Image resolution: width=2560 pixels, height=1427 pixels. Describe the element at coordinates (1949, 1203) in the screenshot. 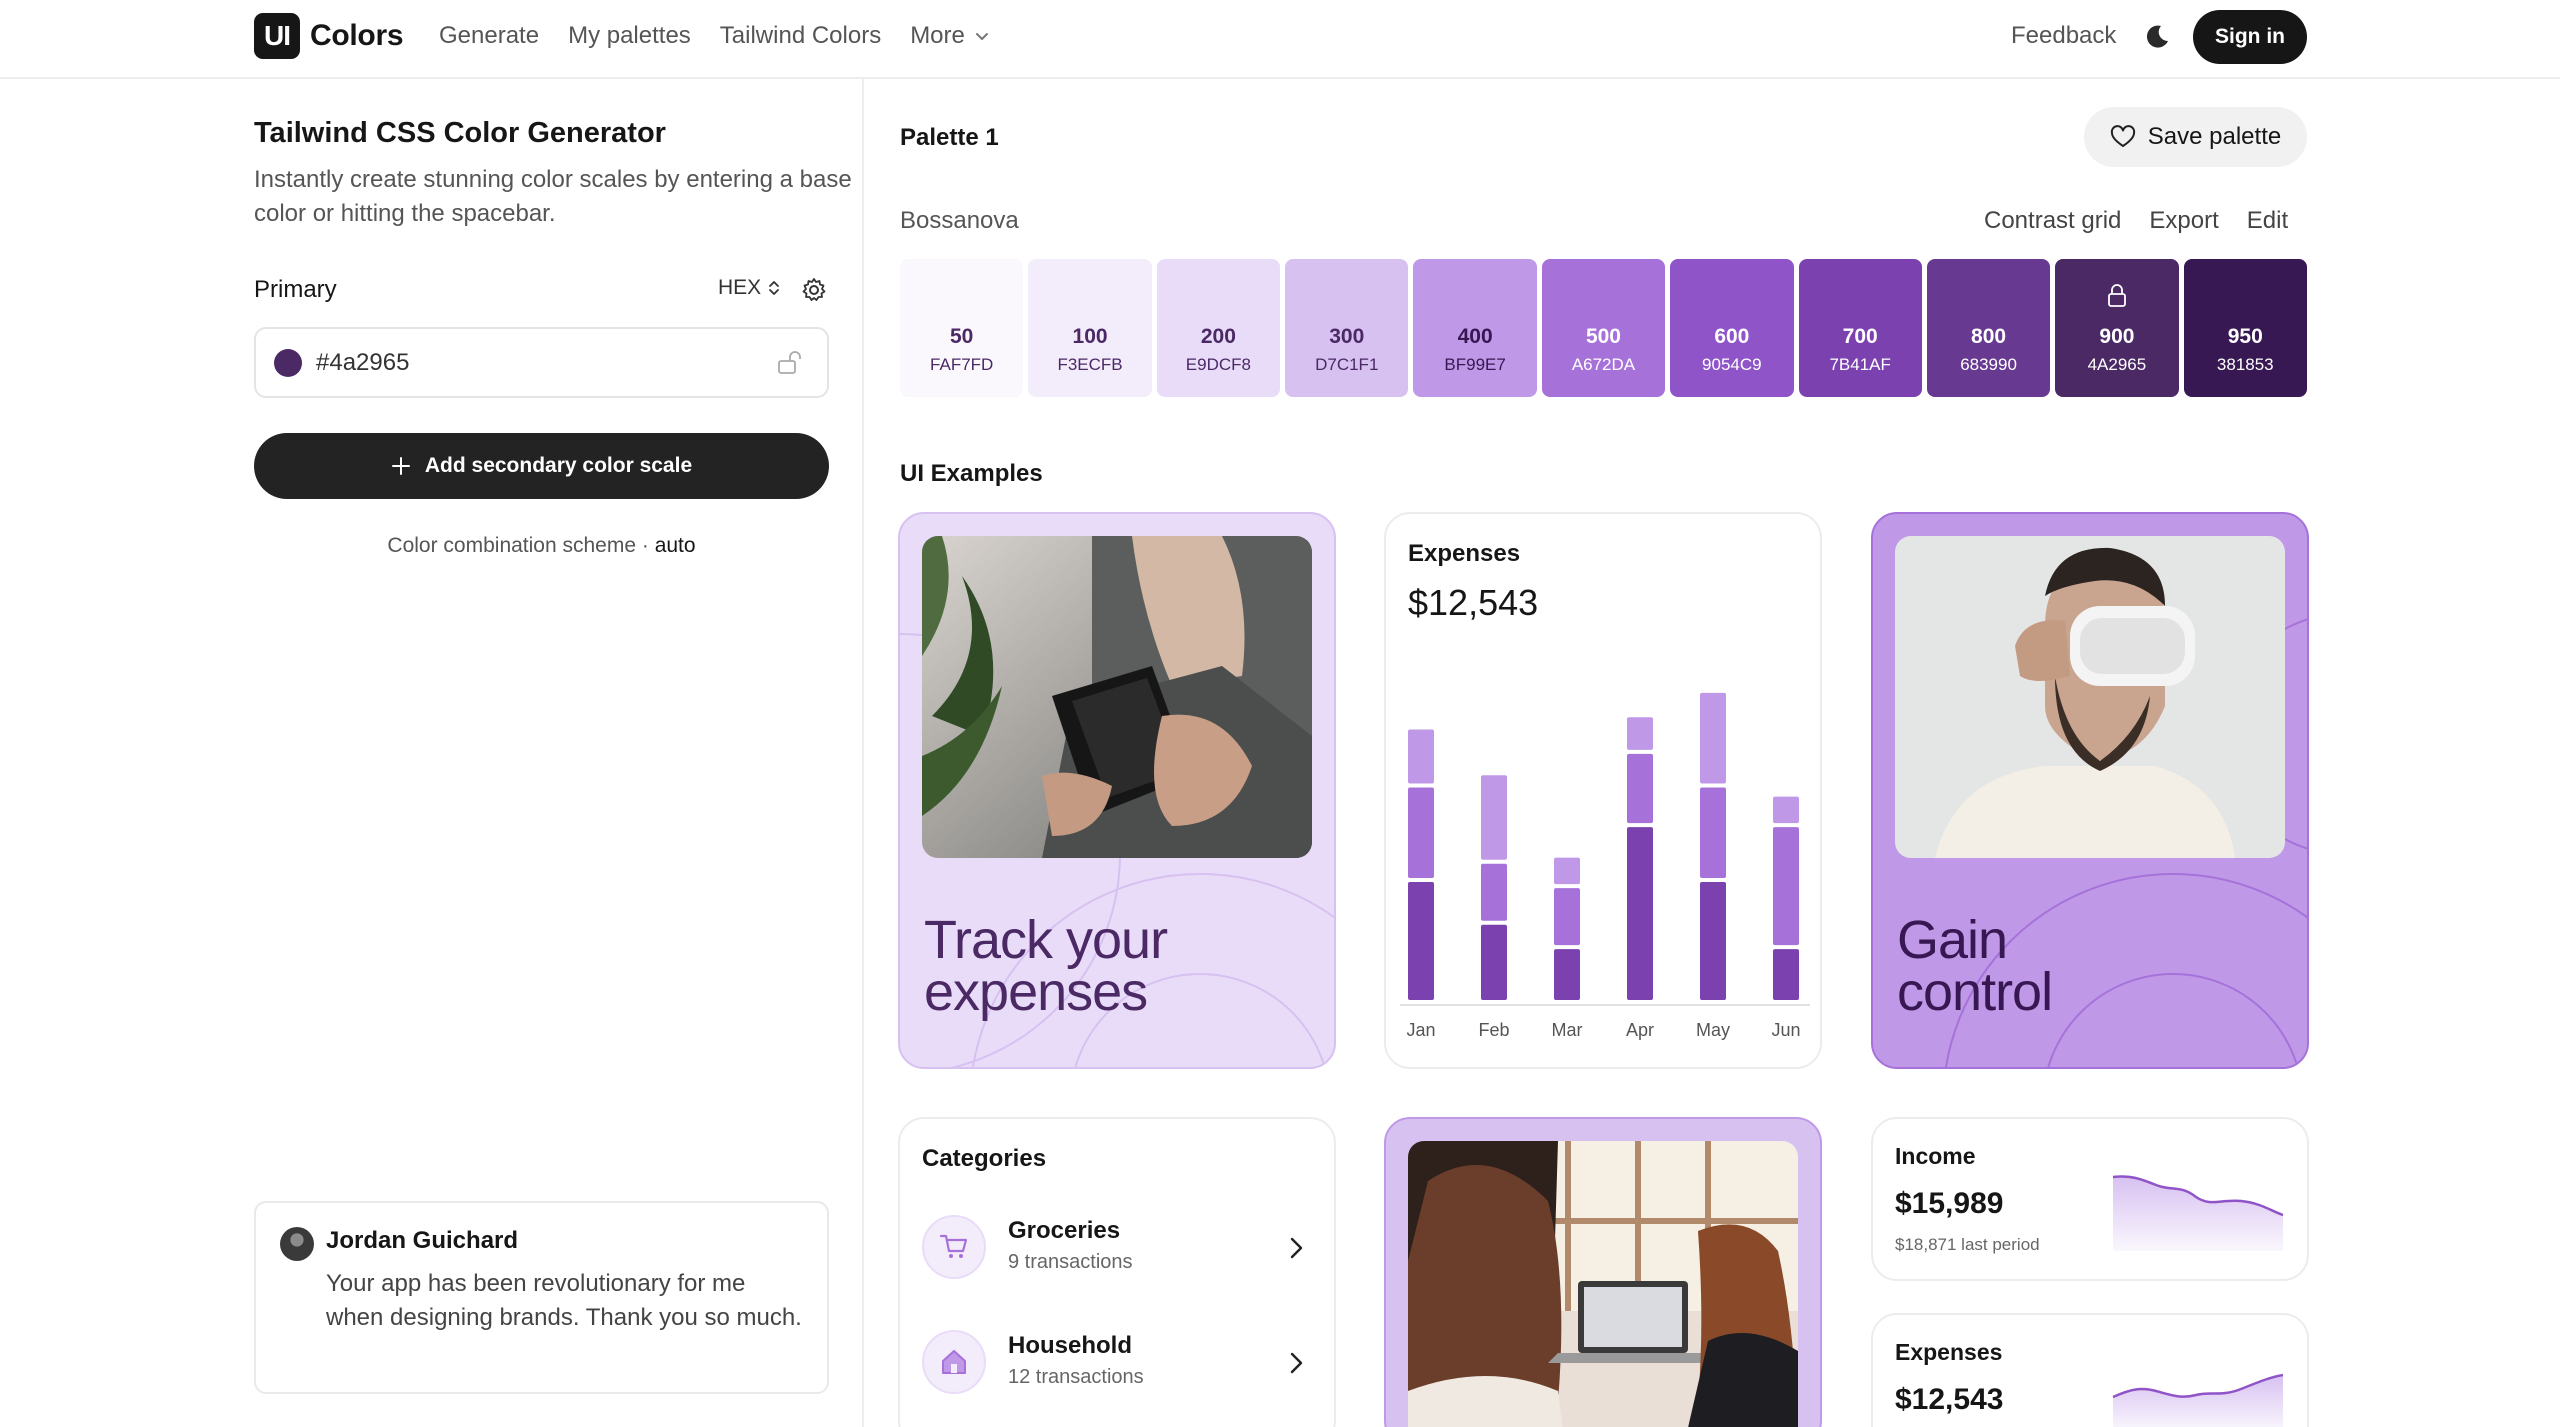

I see `income-amount: $15,989` at that location.